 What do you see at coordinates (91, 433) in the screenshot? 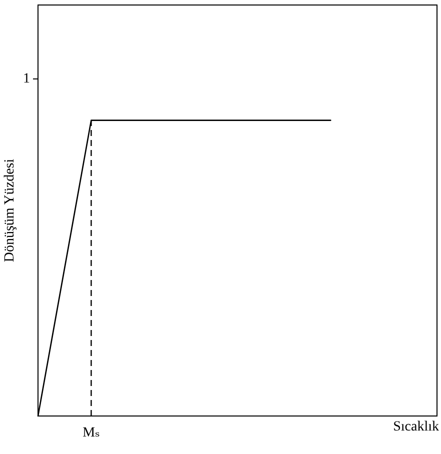
I see `text: Mₛ` at bounding box center [91, 433].